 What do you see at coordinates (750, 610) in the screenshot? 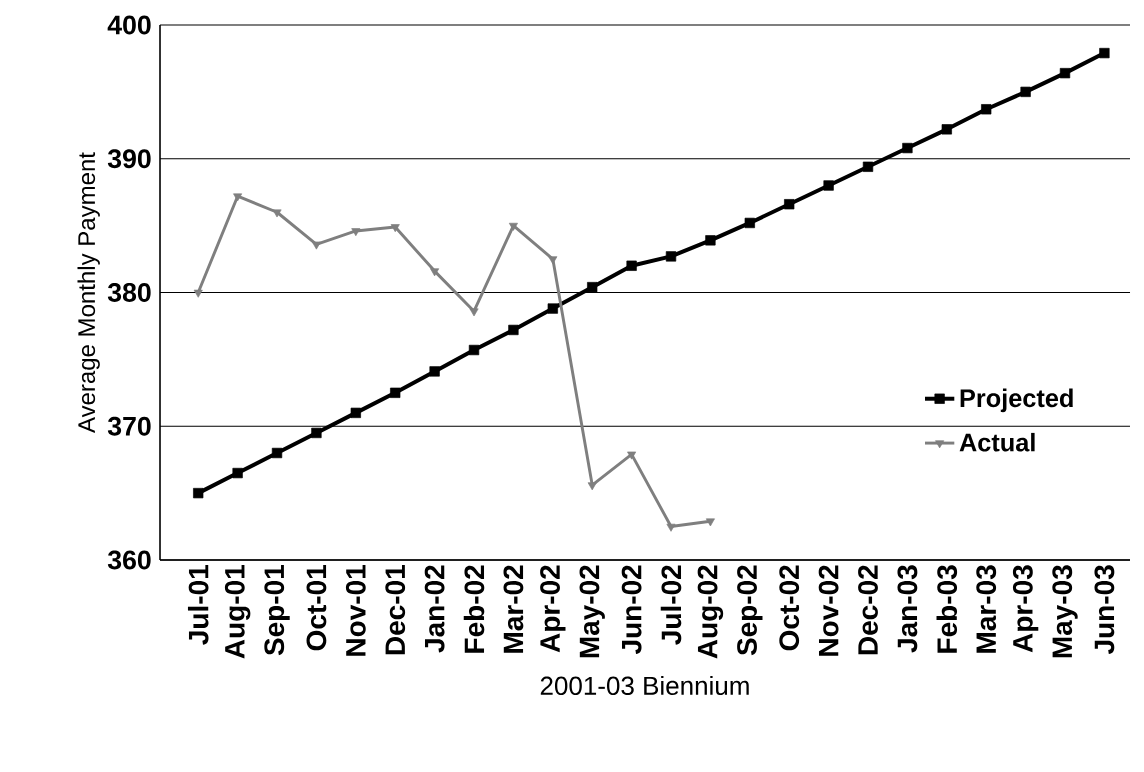
I see `x-tick-label: Sep-02` at bounding box center [750, 610].